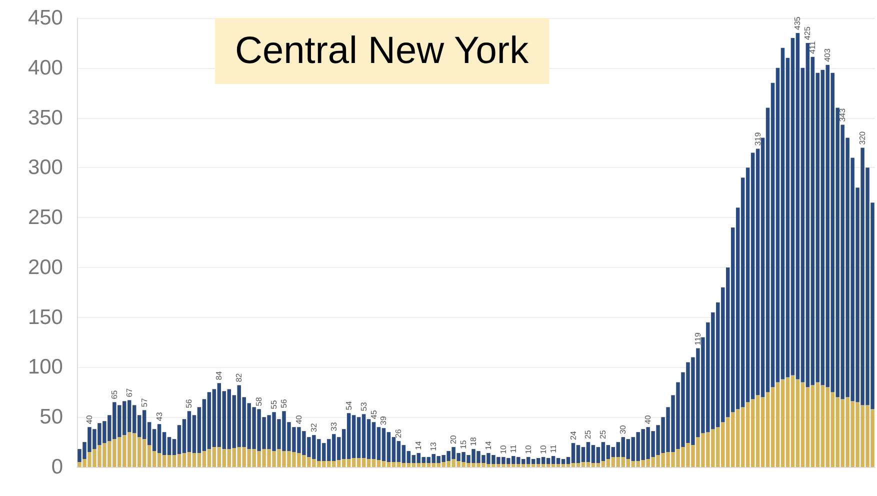 This screenshot has width=877, height=496. I want to click on total-label: 119, so click(697, 339).